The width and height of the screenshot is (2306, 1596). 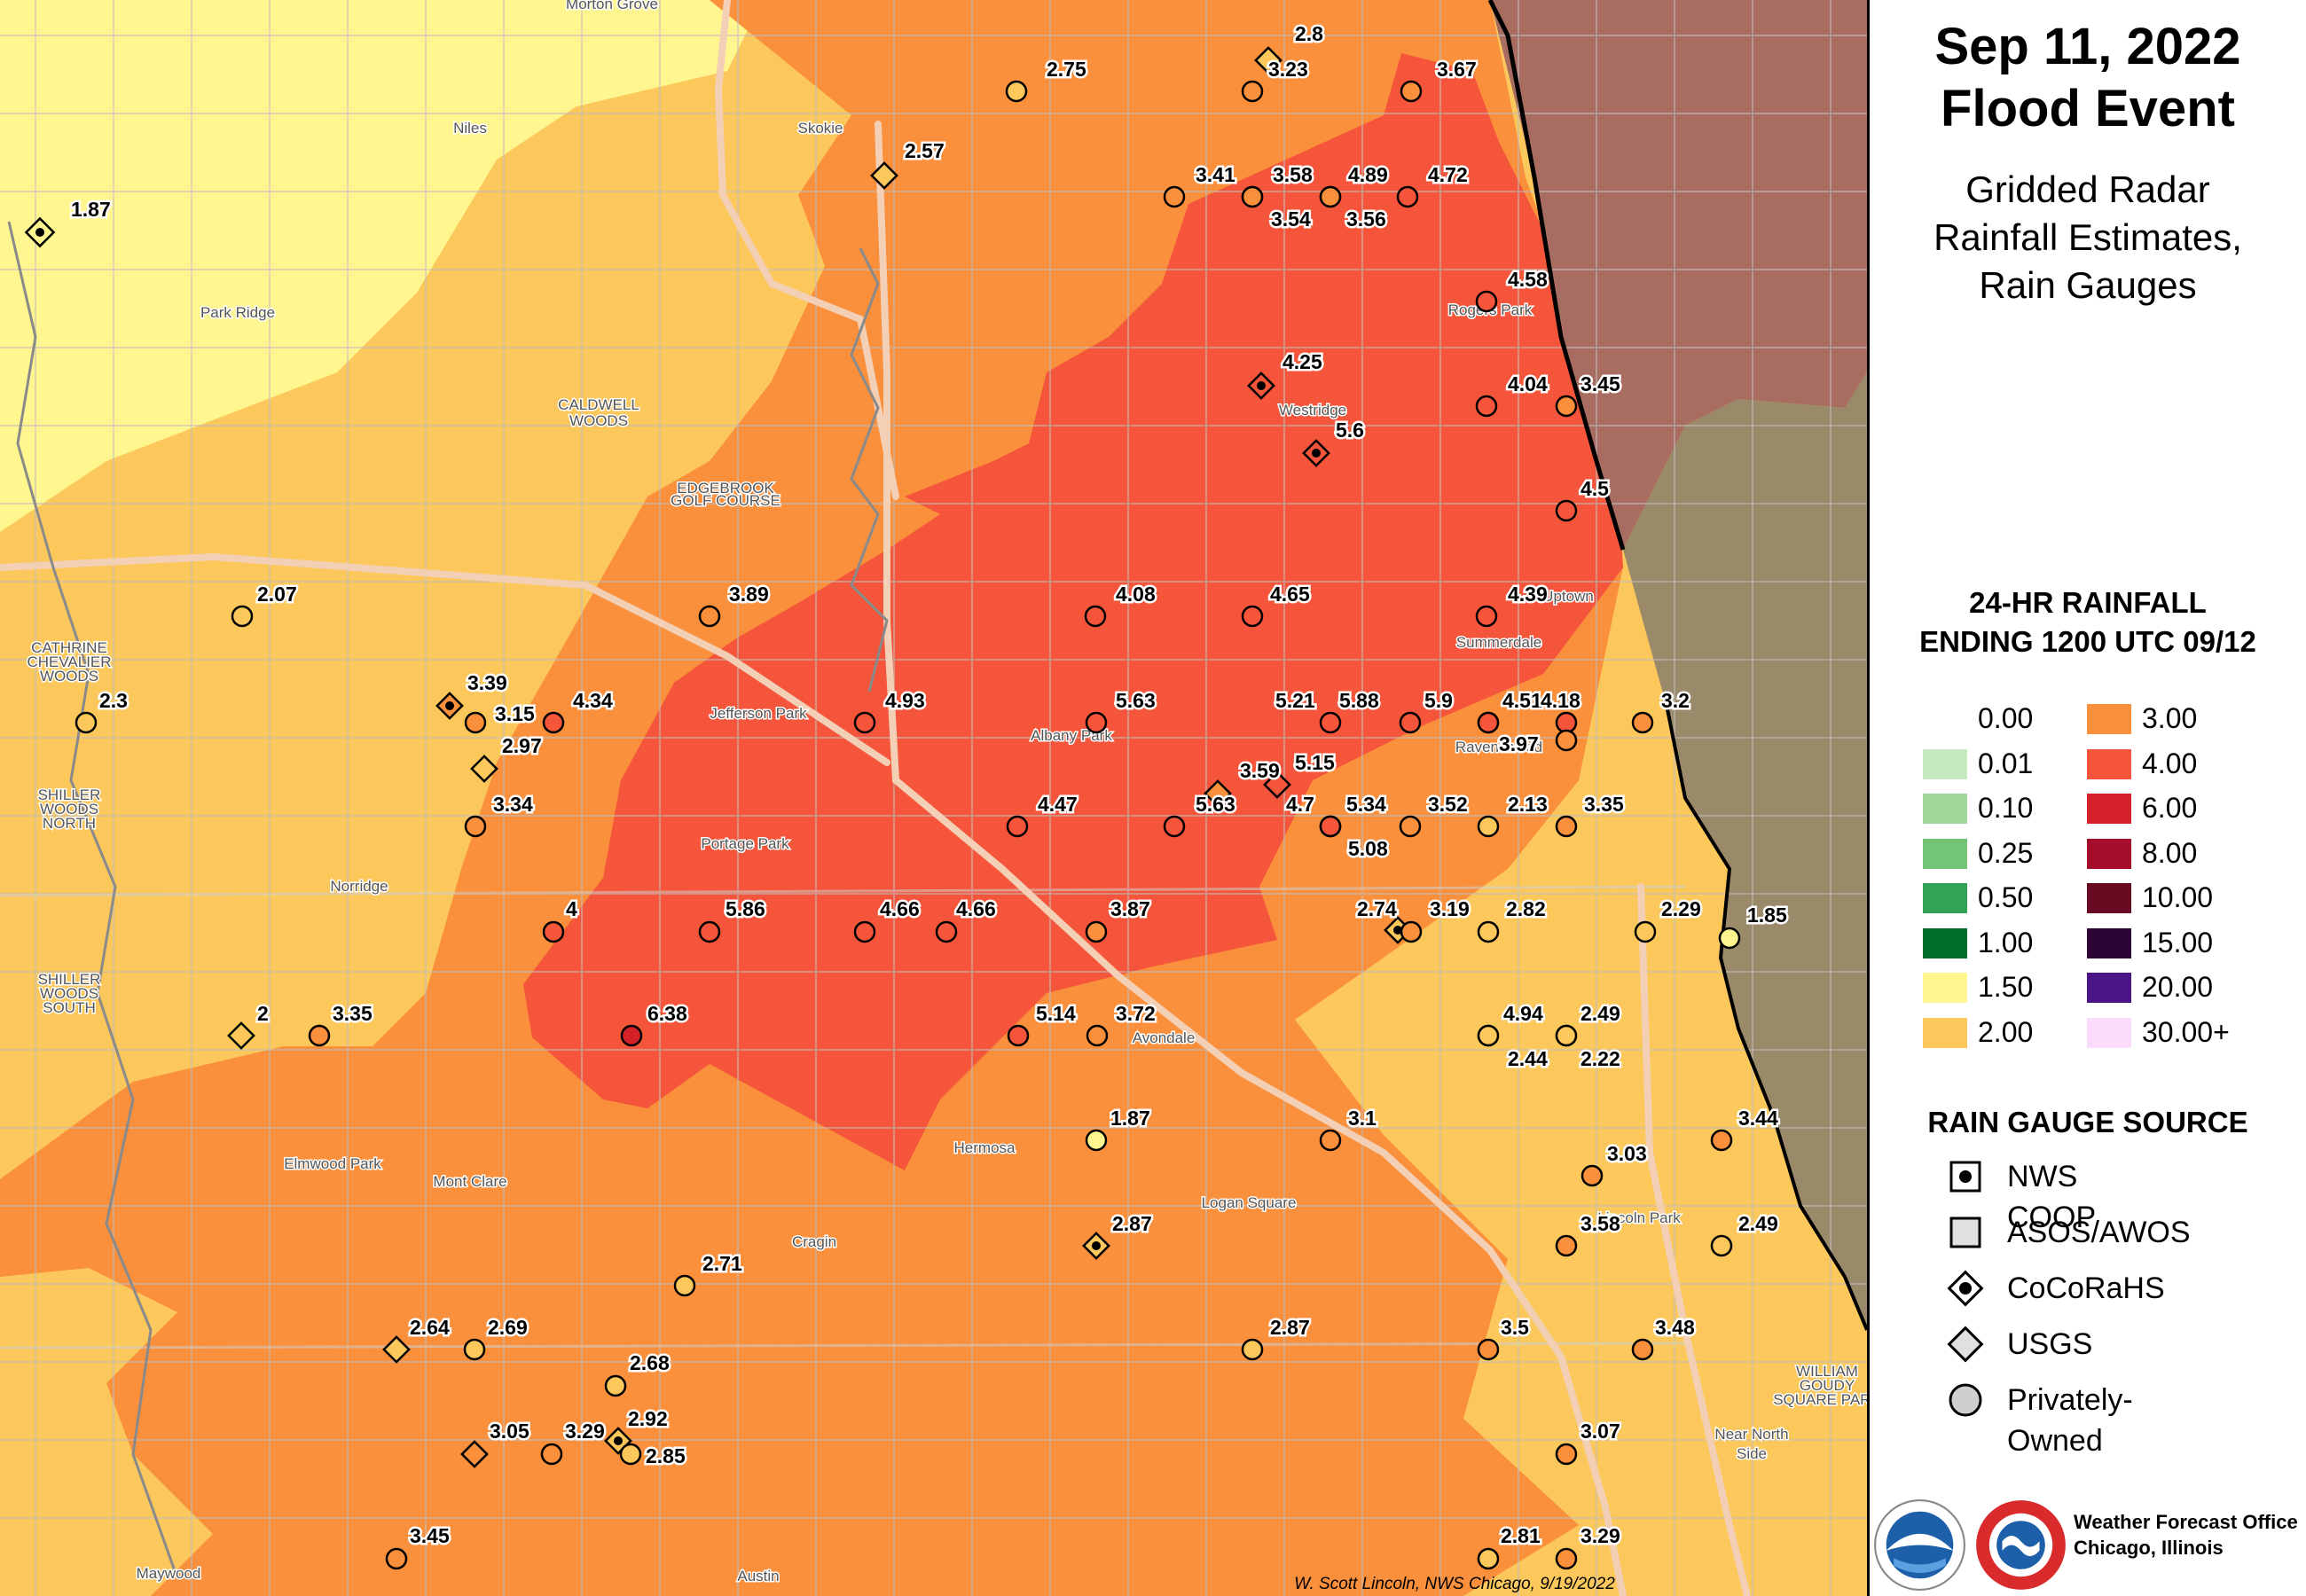 I want to click on legend-label: 4.00, so click(x=2170, y=763).